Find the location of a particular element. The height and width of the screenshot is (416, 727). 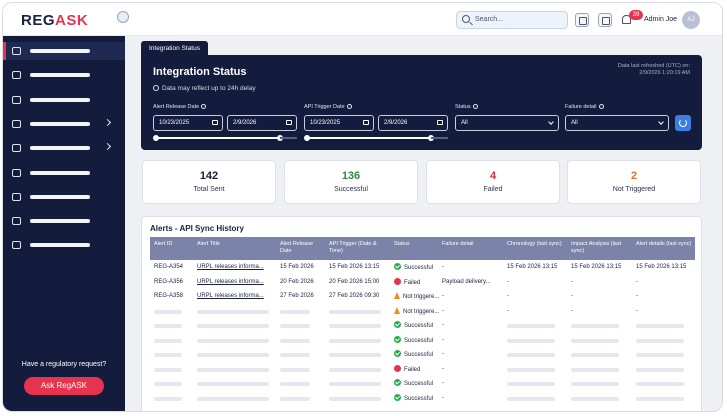

top-bar: REGASK Search... 39 Admin Joe AJ is located at coordinates (362, 19).